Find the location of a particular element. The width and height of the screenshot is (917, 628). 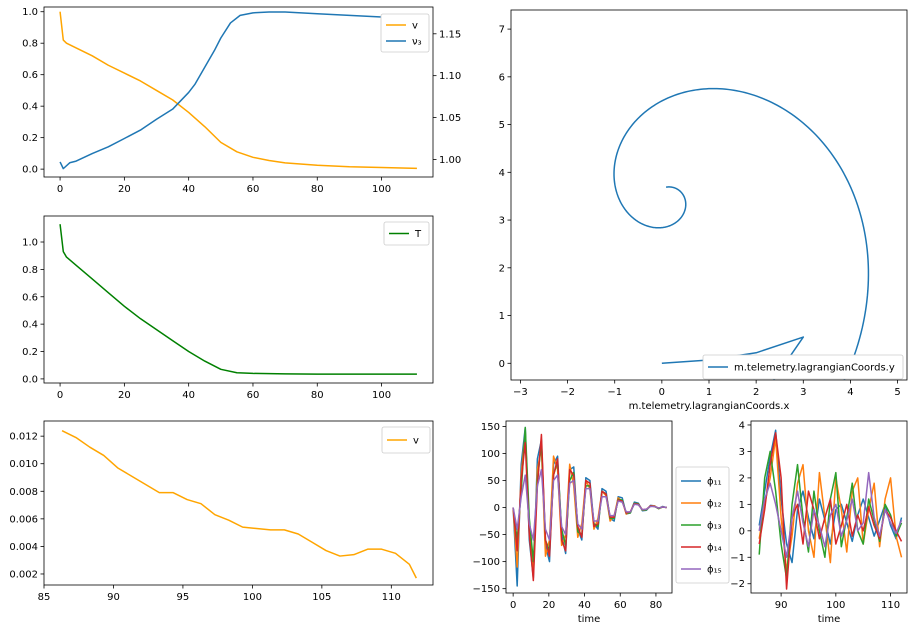

p1-ytick-label: 0.6 is located at coordinates (30, 75).